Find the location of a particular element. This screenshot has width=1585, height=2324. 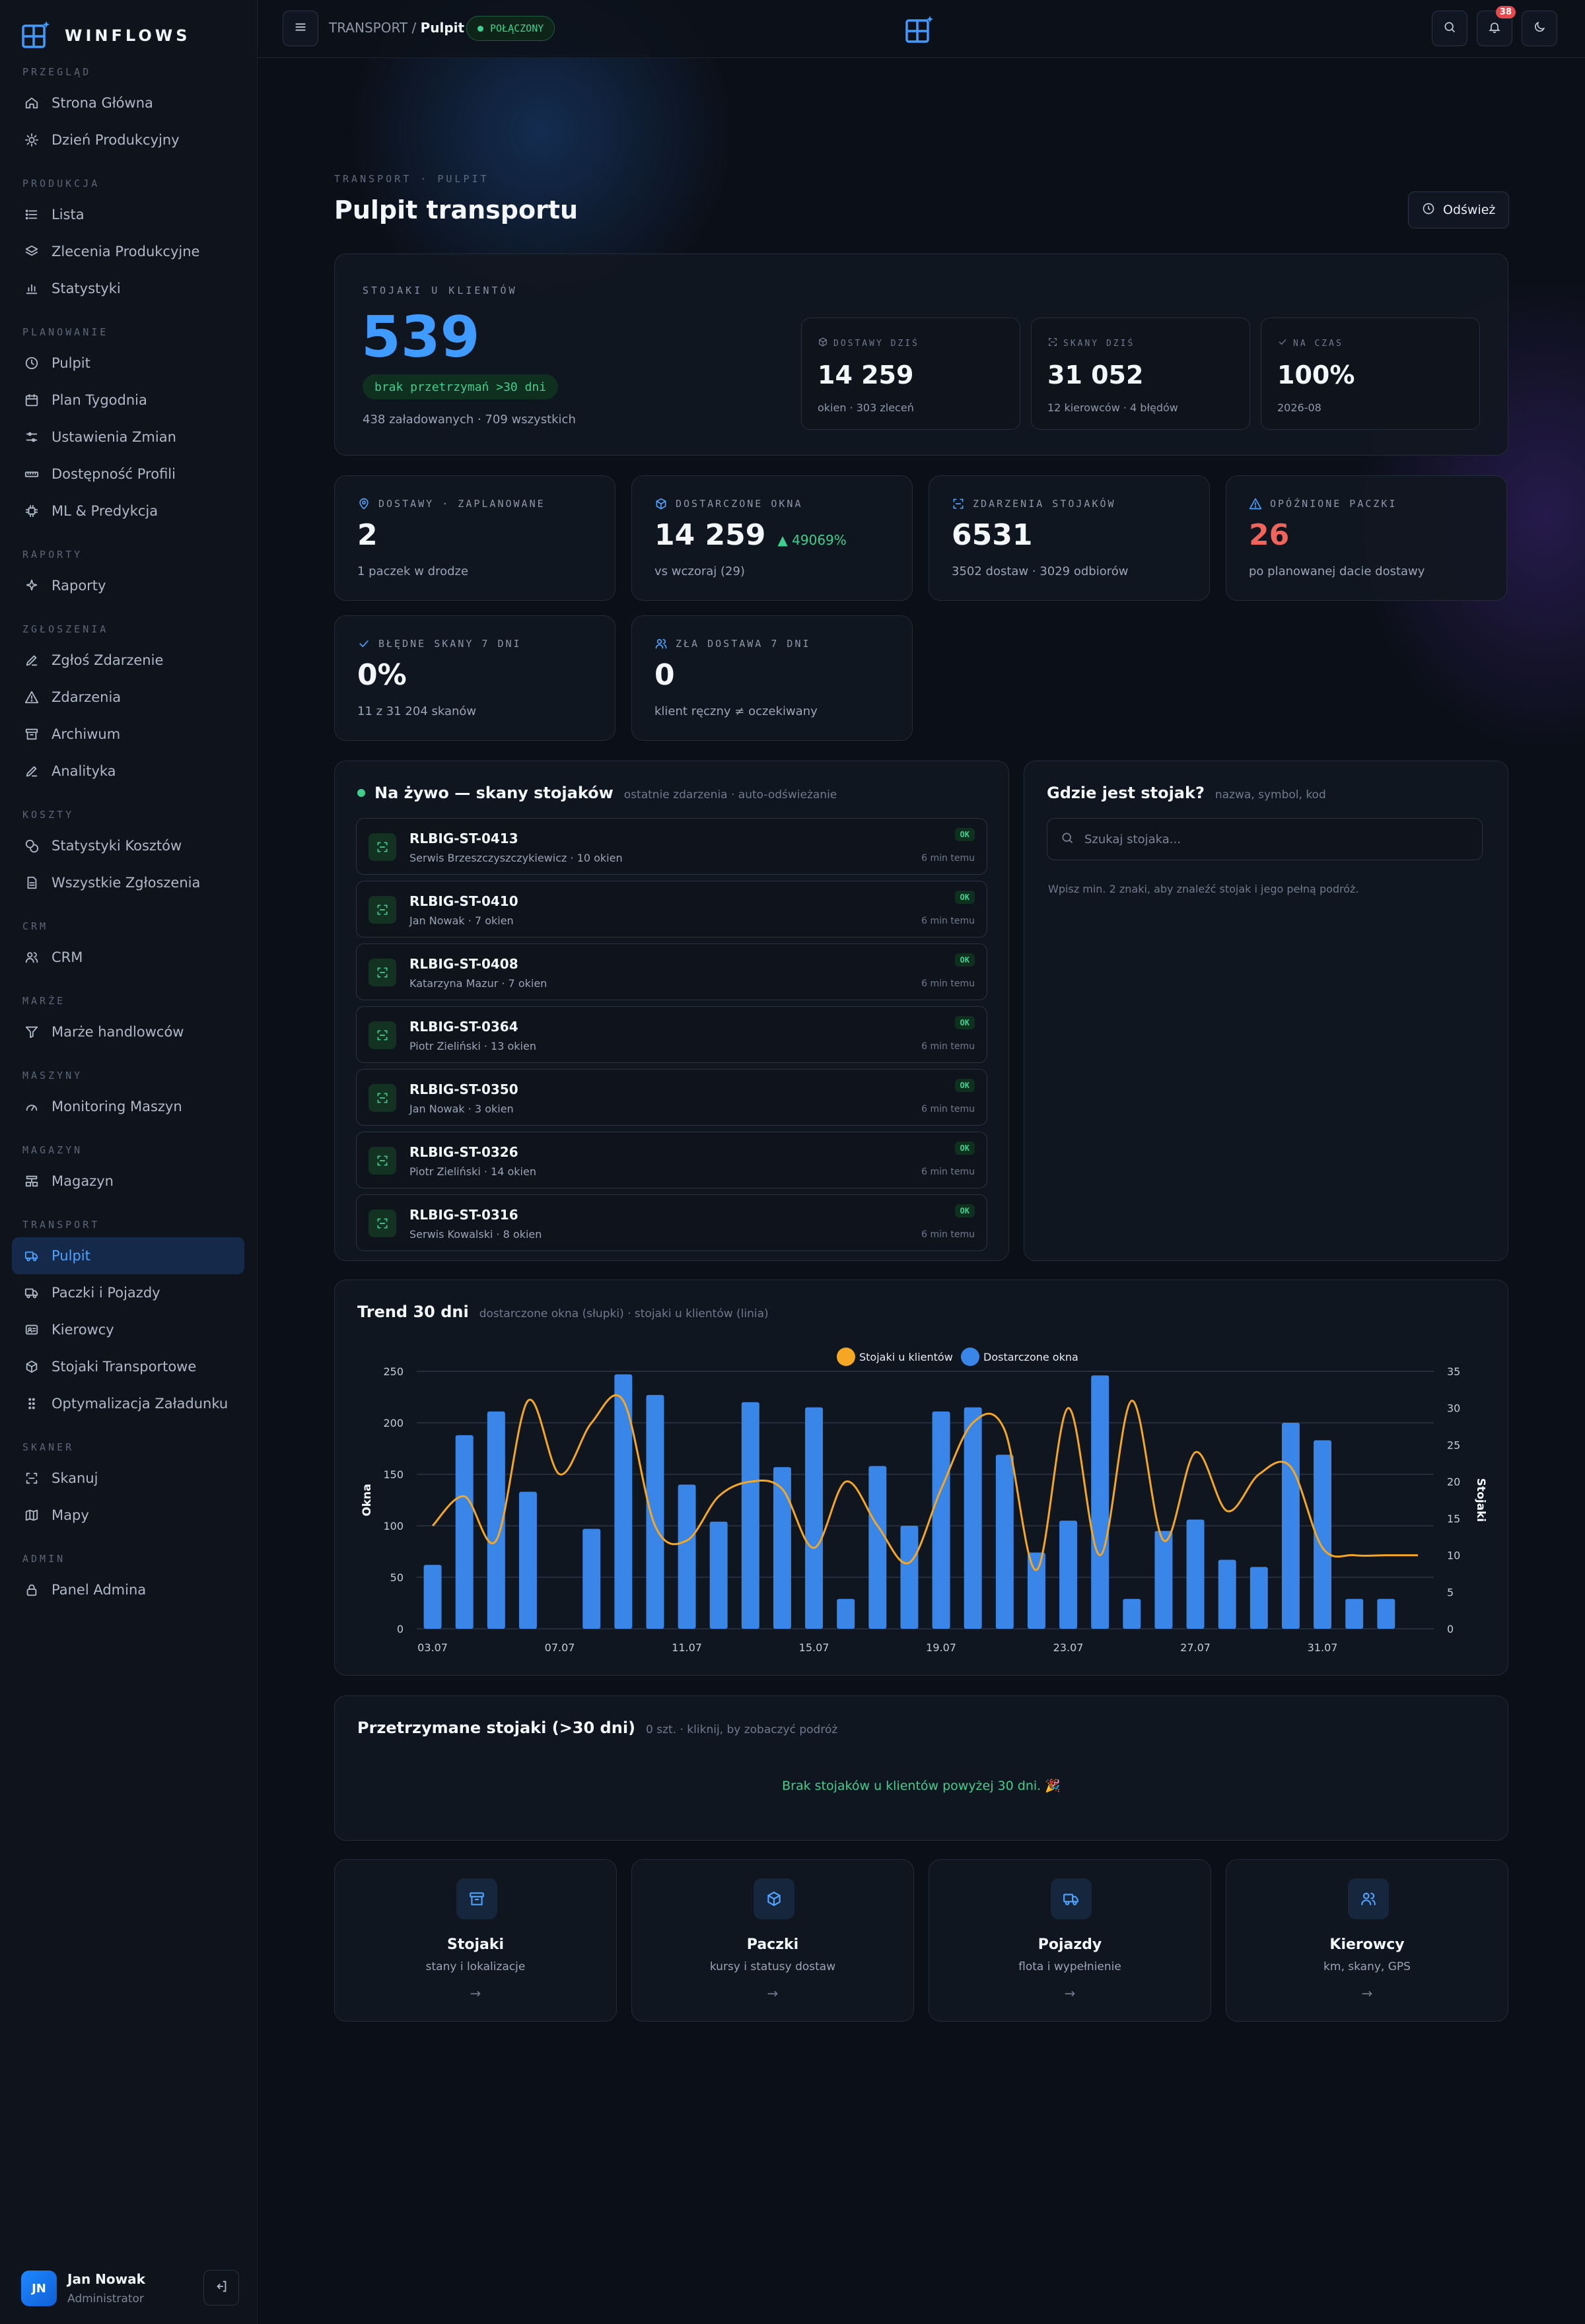

chart-legend-label: Stojaki u klientów is located at coordinates (906, 1357).